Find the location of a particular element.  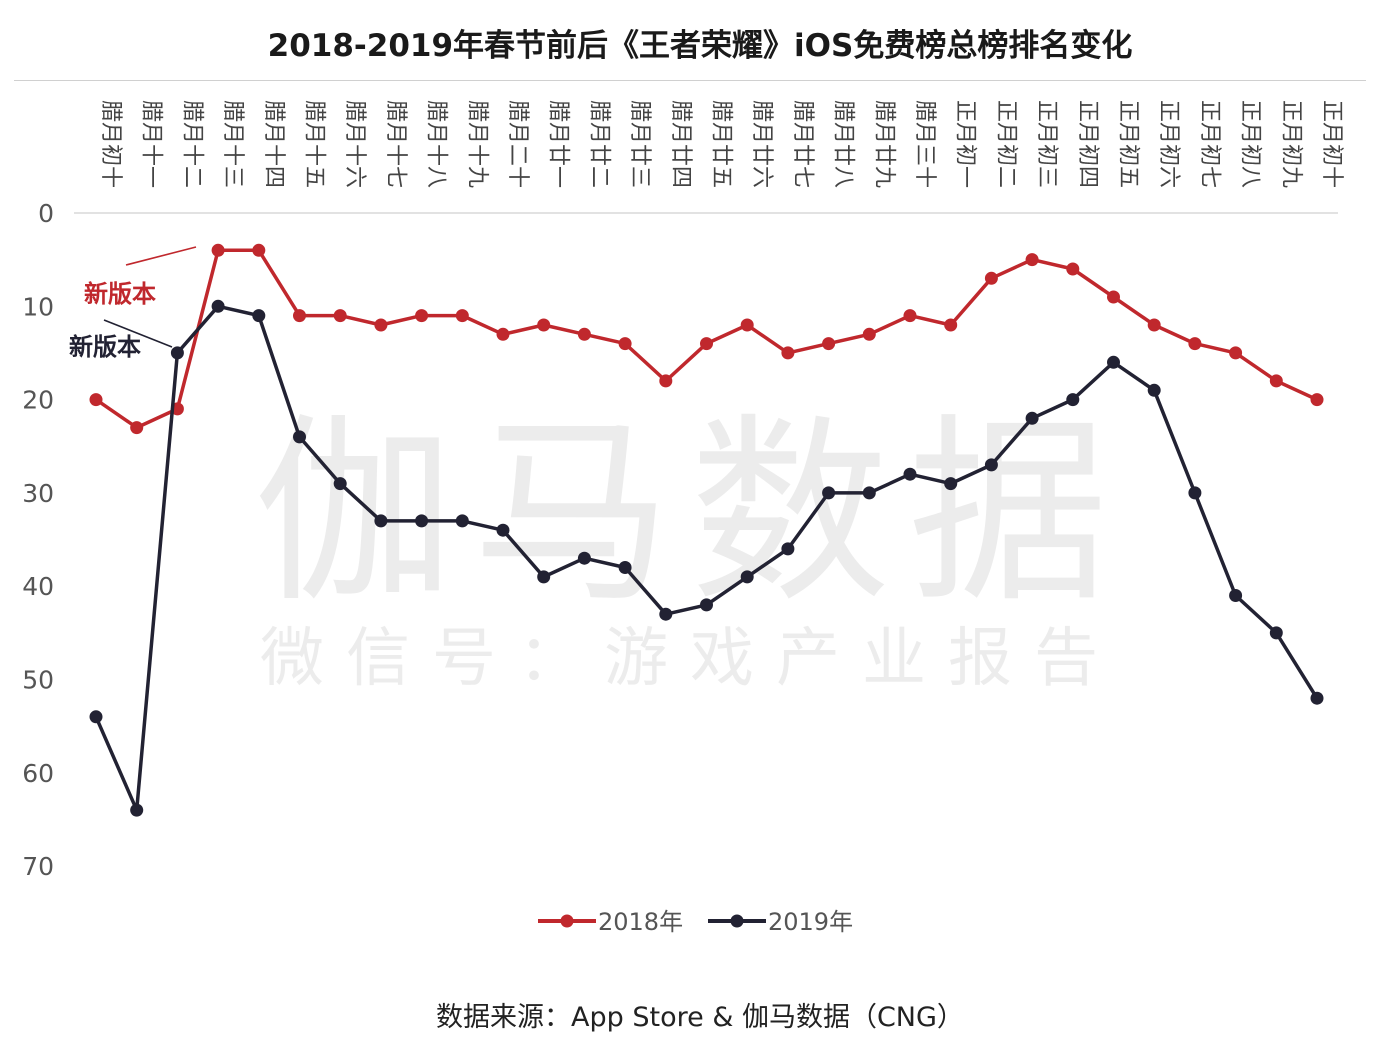

x-tick-label: 腊月十二 is located at coordinates (191, 144).